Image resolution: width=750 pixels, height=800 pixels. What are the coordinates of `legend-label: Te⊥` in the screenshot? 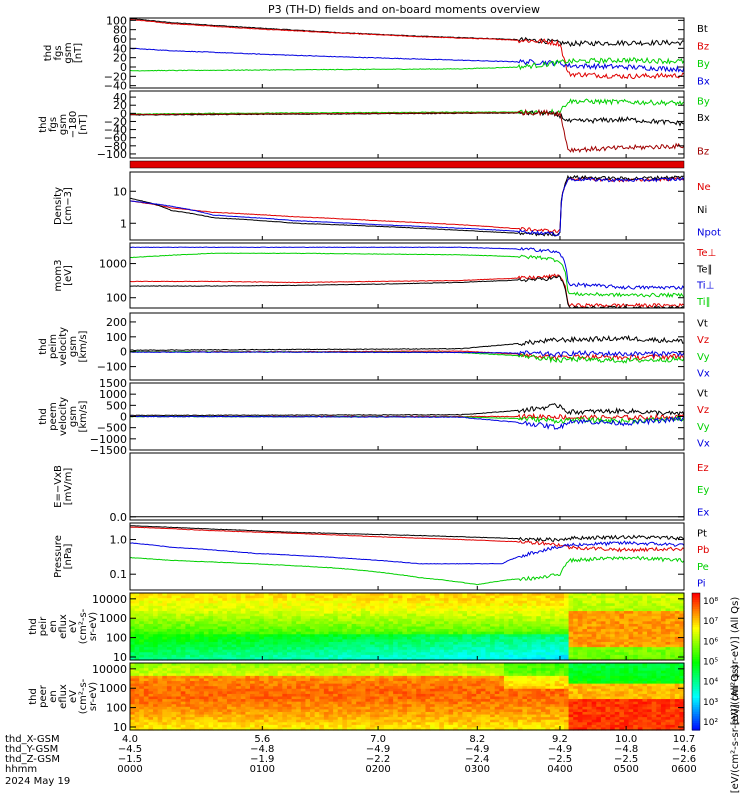 It's located at (706, 253).